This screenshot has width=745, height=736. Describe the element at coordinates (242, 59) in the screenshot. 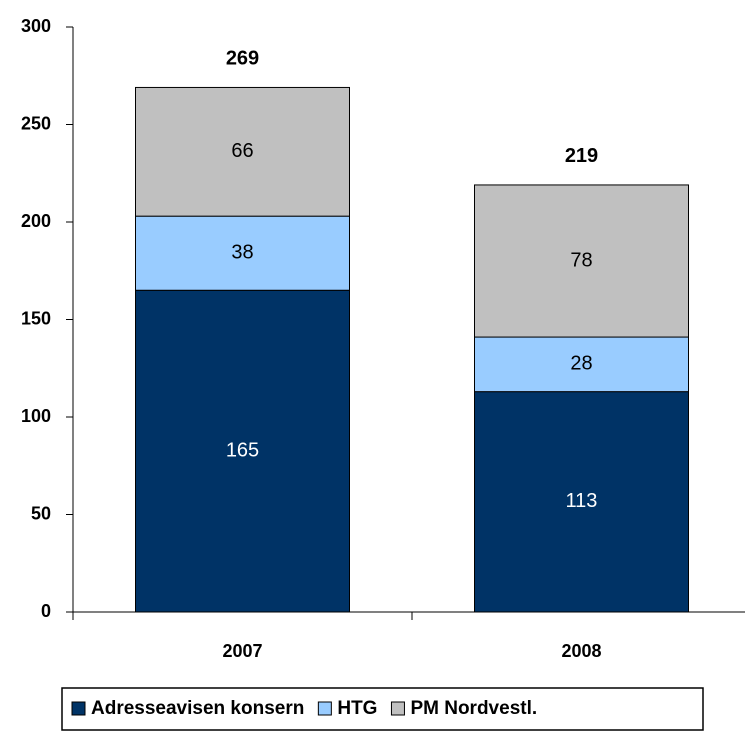

I see `total-label: 269` at that location.